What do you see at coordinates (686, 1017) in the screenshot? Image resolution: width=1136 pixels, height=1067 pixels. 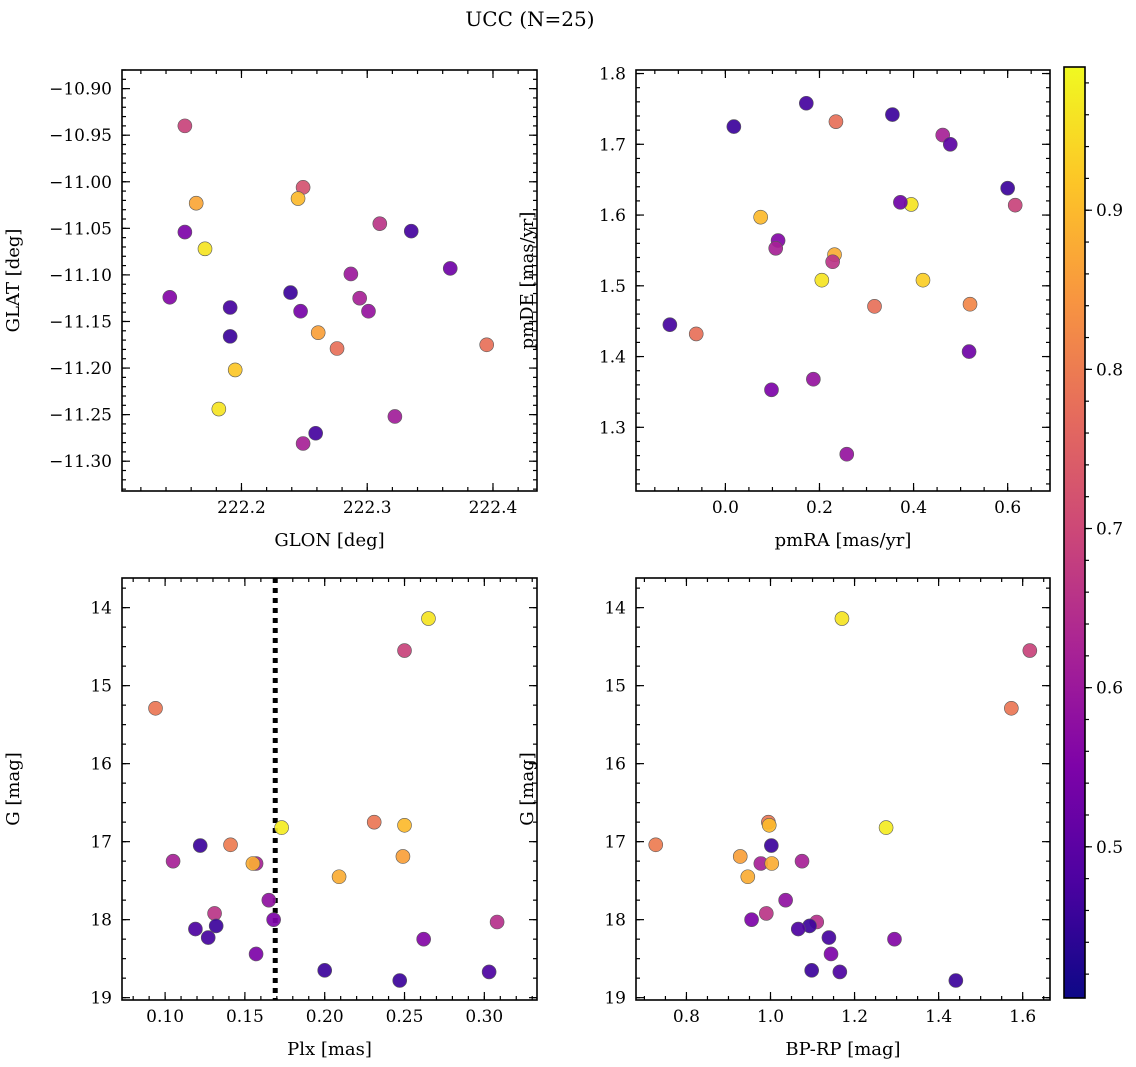 I see `x-tick-label: 0.8` at bounding box center [686, 1017].